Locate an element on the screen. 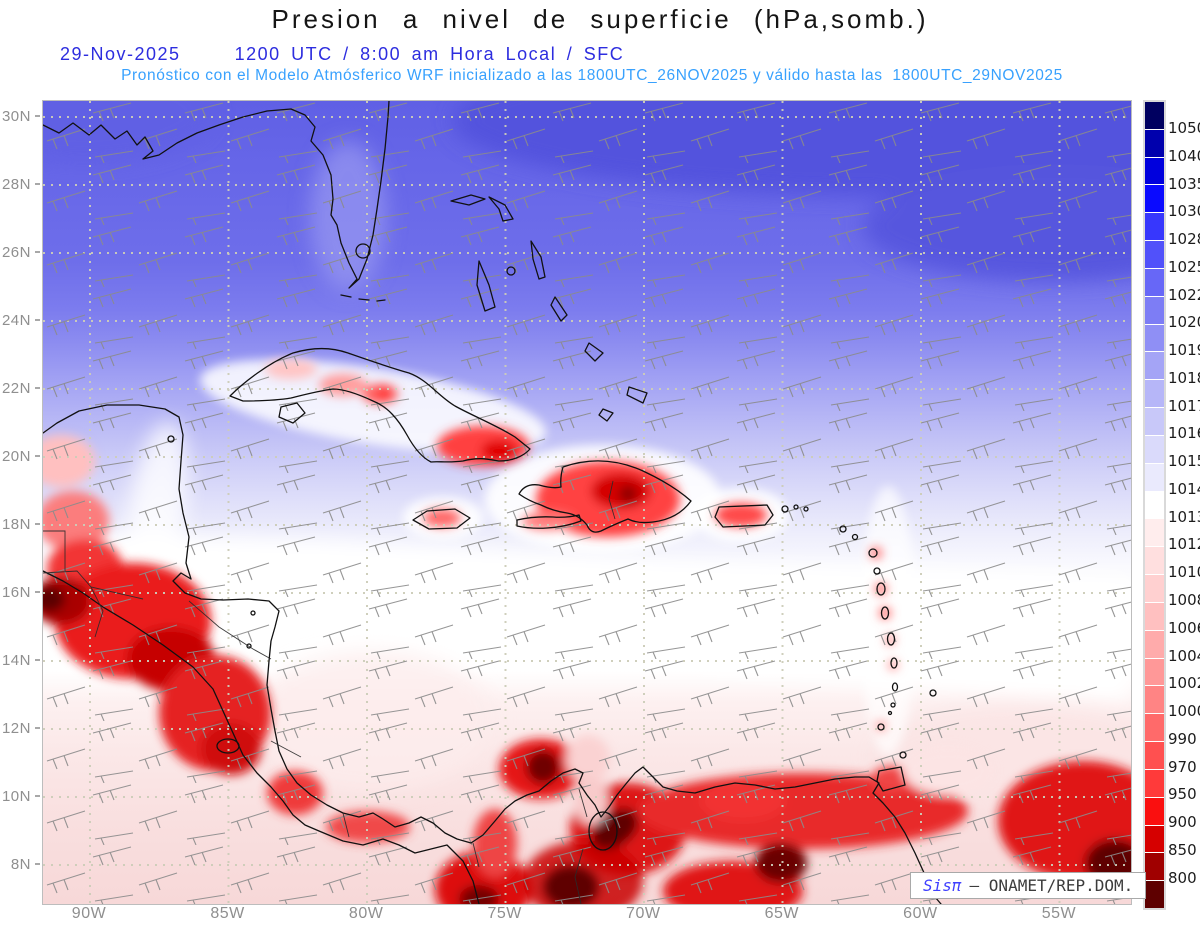 The image size is (1200, 927). colorbar-value: 1035 is located at coordinates (1184, 183).